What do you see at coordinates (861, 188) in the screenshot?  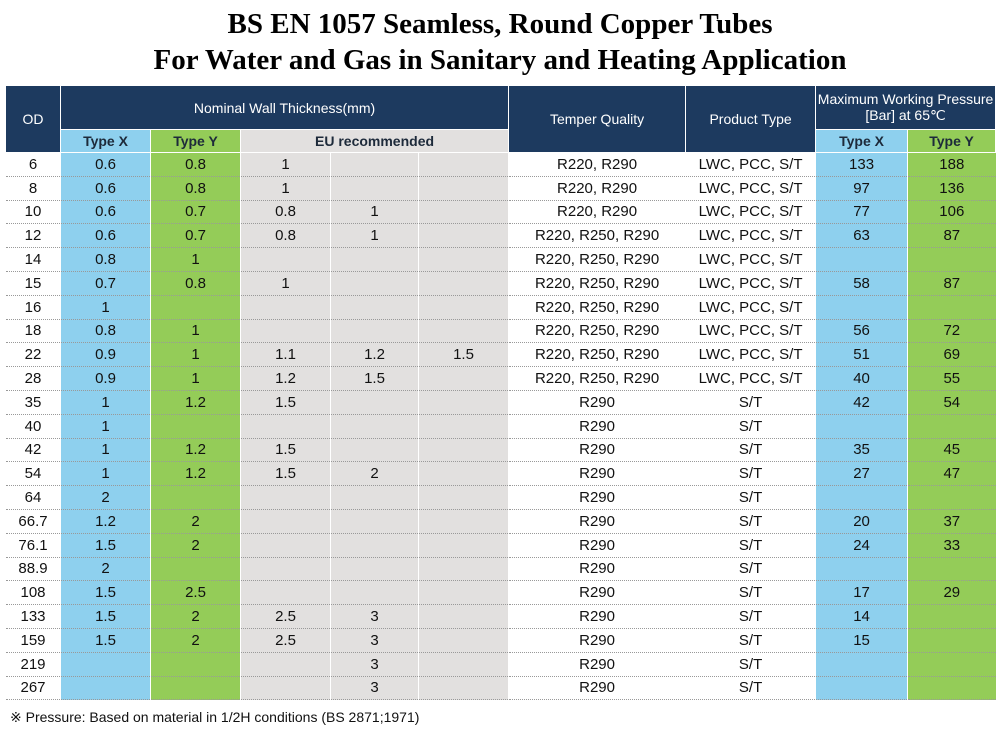 I see `table-cell: 97` at bounding box center [861, 188].